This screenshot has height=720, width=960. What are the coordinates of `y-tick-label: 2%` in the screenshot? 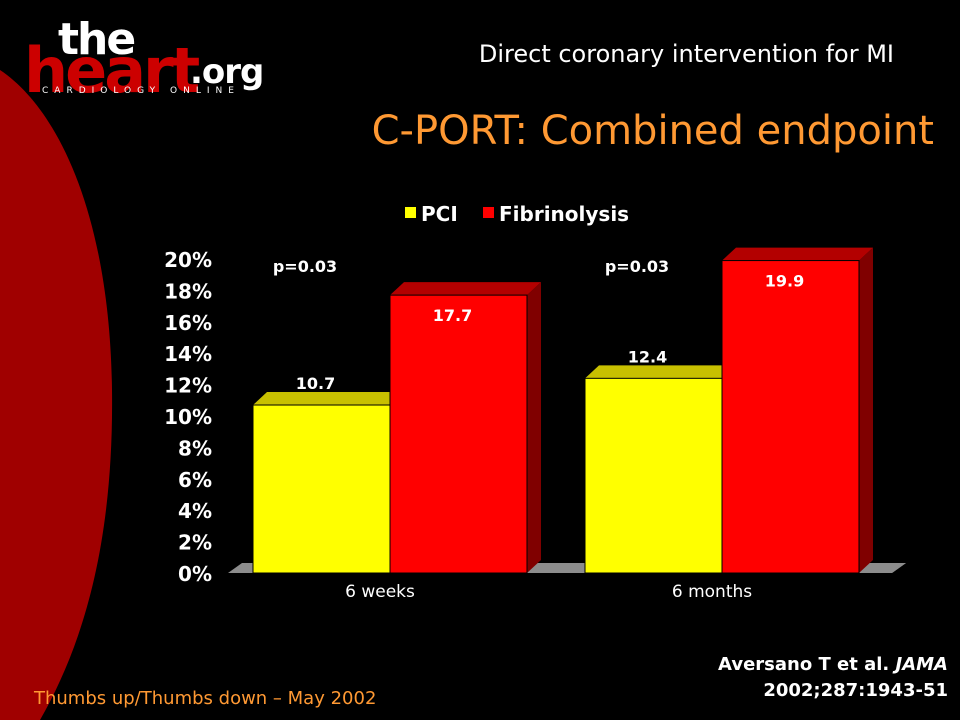 It's located at (195, 543).